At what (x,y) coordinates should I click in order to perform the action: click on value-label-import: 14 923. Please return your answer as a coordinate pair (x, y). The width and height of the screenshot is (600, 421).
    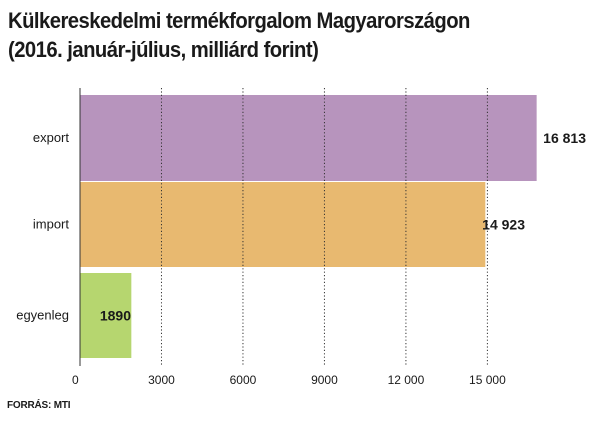
    Looking at the image, I should click on (503, 225).